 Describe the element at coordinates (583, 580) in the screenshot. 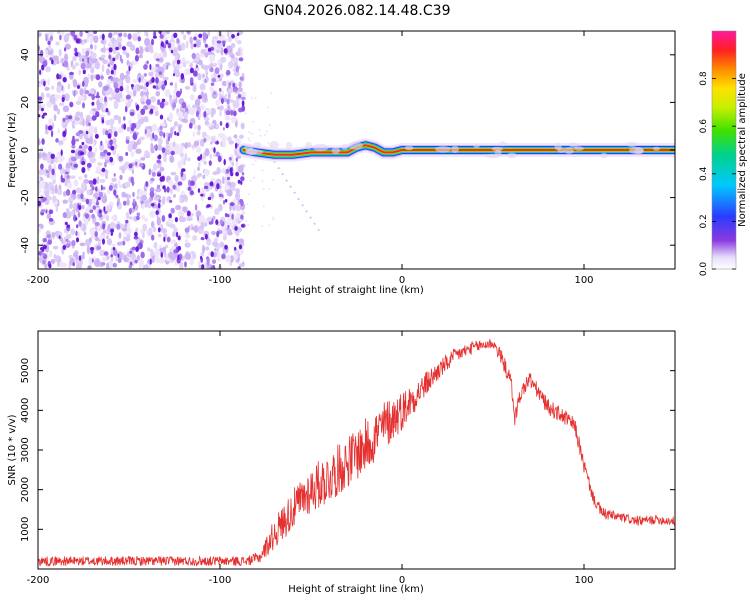

I see `snr-xtick-label: 100` at that location.